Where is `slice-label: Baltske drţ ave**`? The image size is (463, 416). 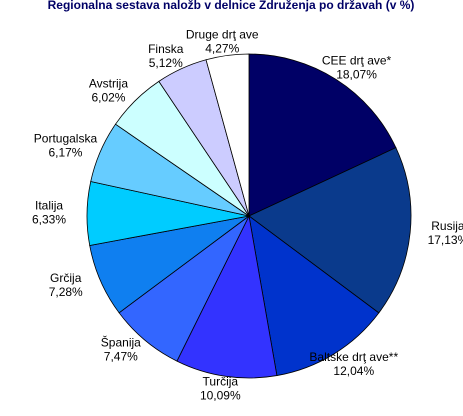
slice-label: Baltske drţ ave** is located at coordinates (353, 357).